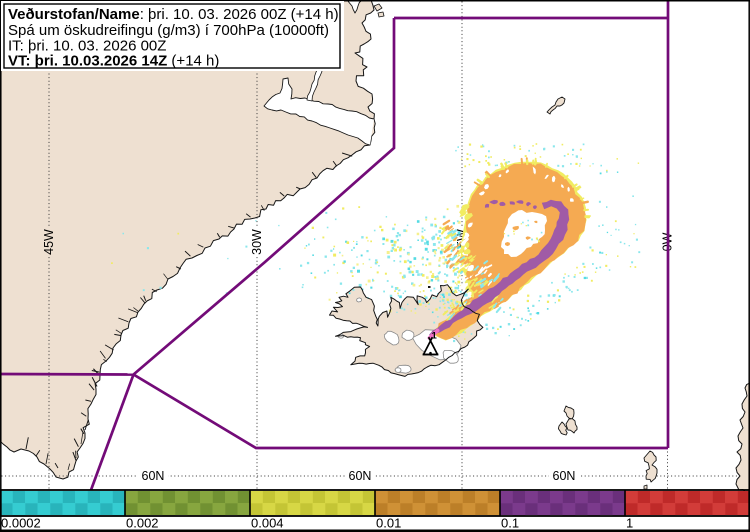 The image size is (750, 532). I want to click on svg-text: 0.004, so click(267, 523).